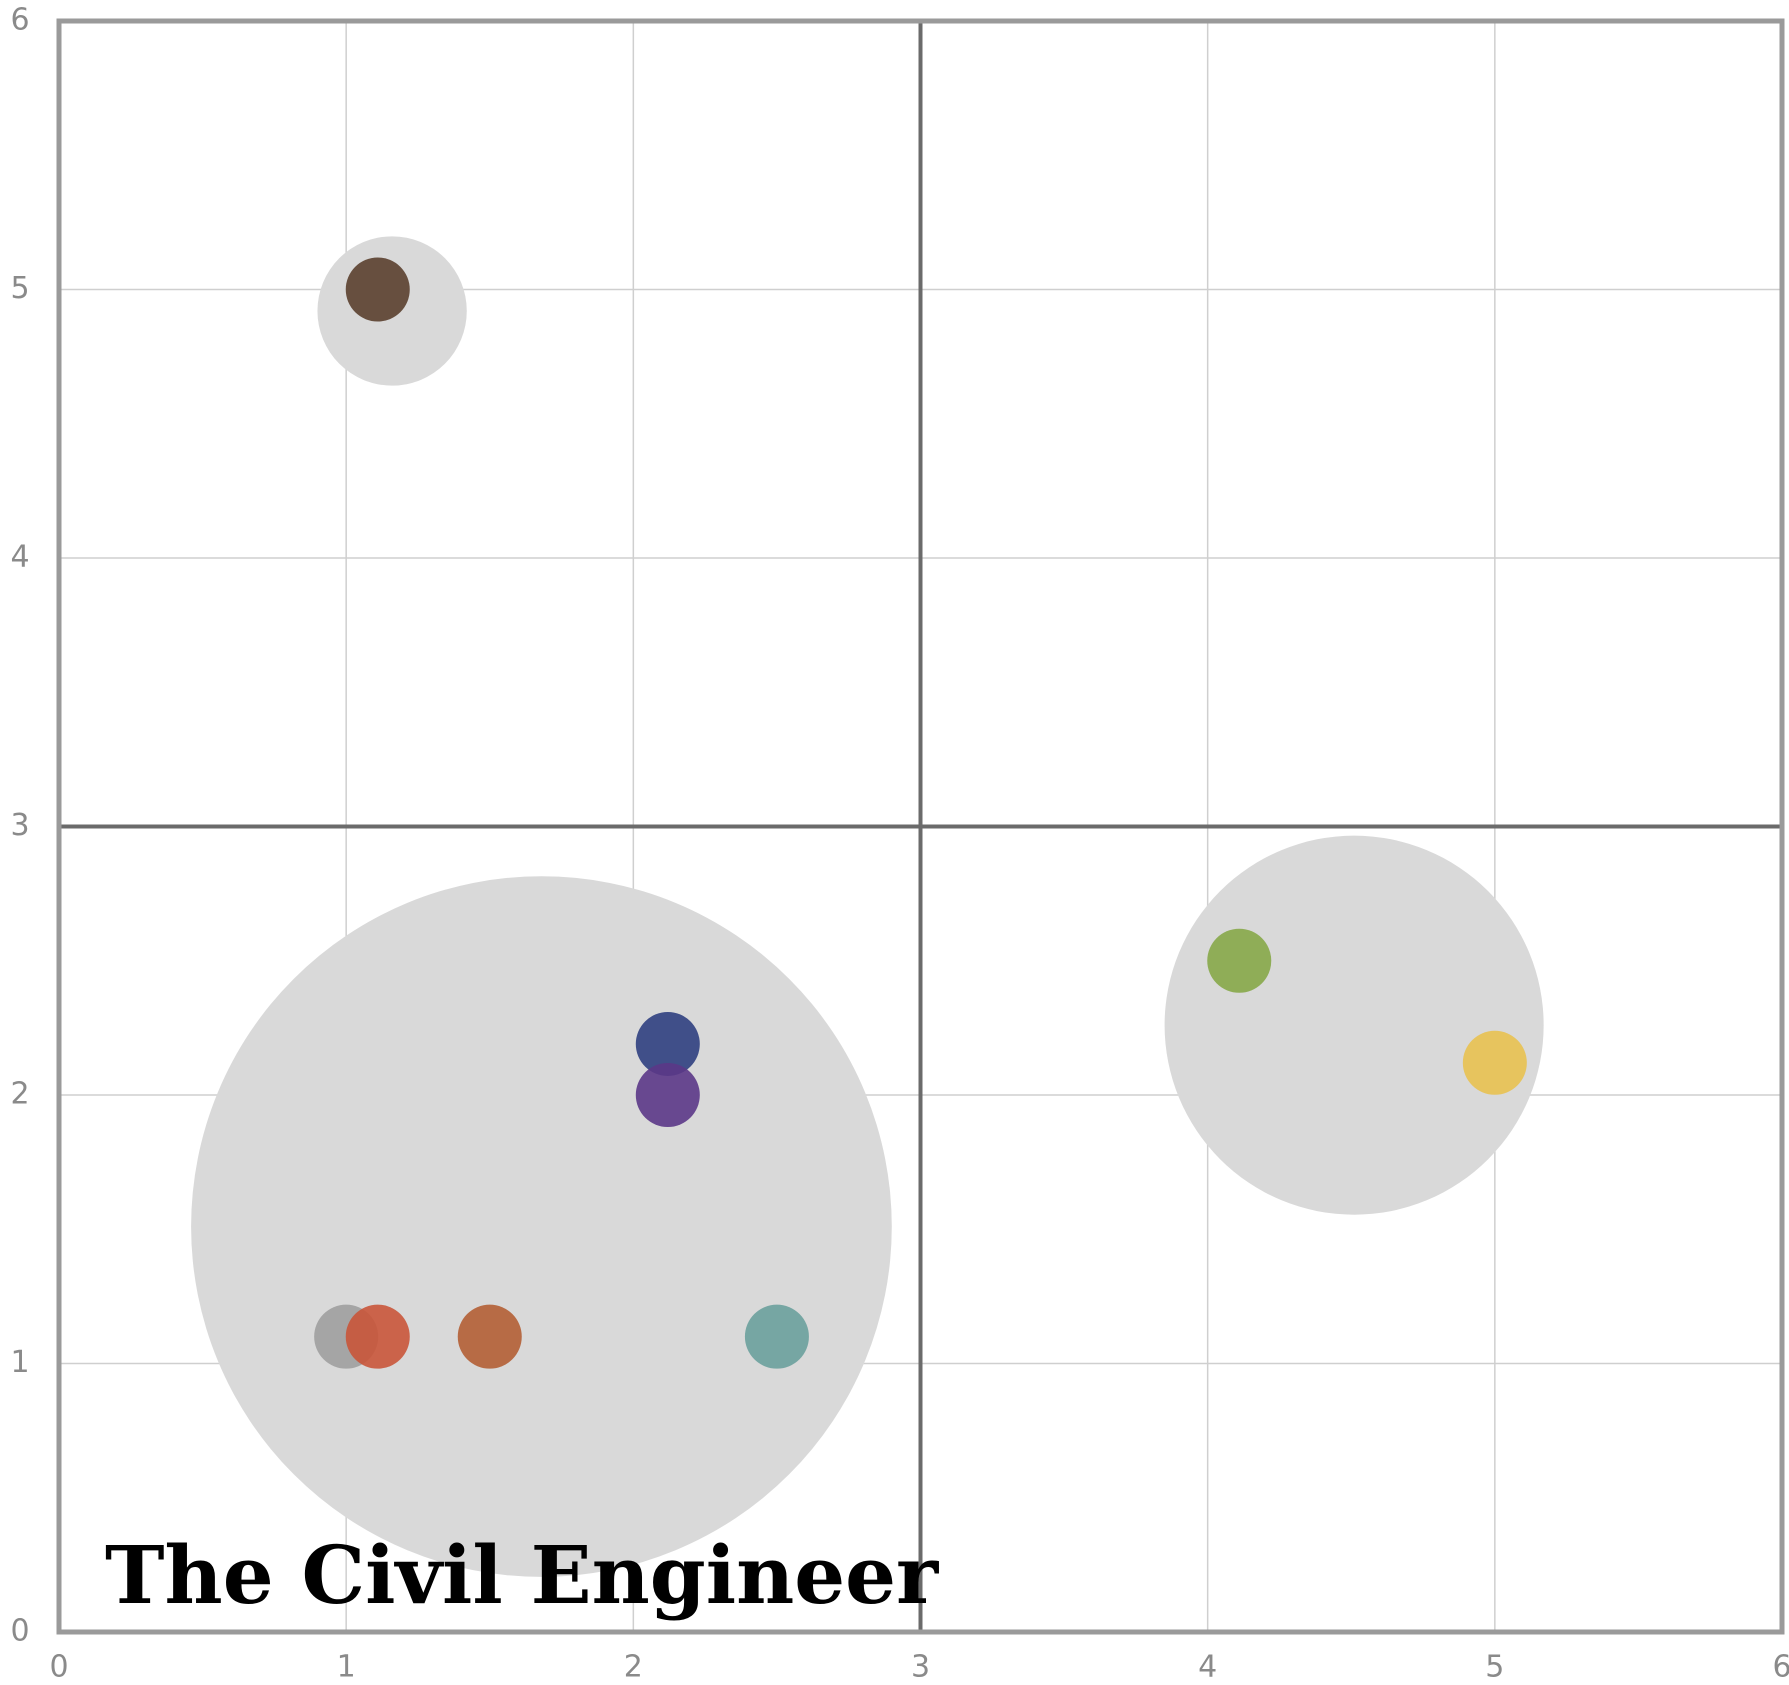 The height and width of the screenshot is (1685, 1789). I want to click on y-tick-label: 5, so click(19, 288).